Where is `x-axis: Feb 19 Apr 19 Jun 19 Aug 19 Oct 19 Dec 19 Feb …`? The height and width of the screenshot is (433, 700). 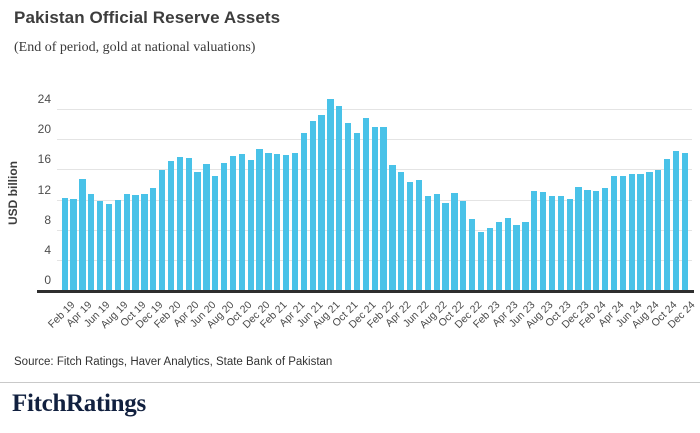 x-axis: Feb 19 Apr 19 Jun 19 Aug 19 Oct 19 Dec 19 Feb … is located at coordinates (372, 319).